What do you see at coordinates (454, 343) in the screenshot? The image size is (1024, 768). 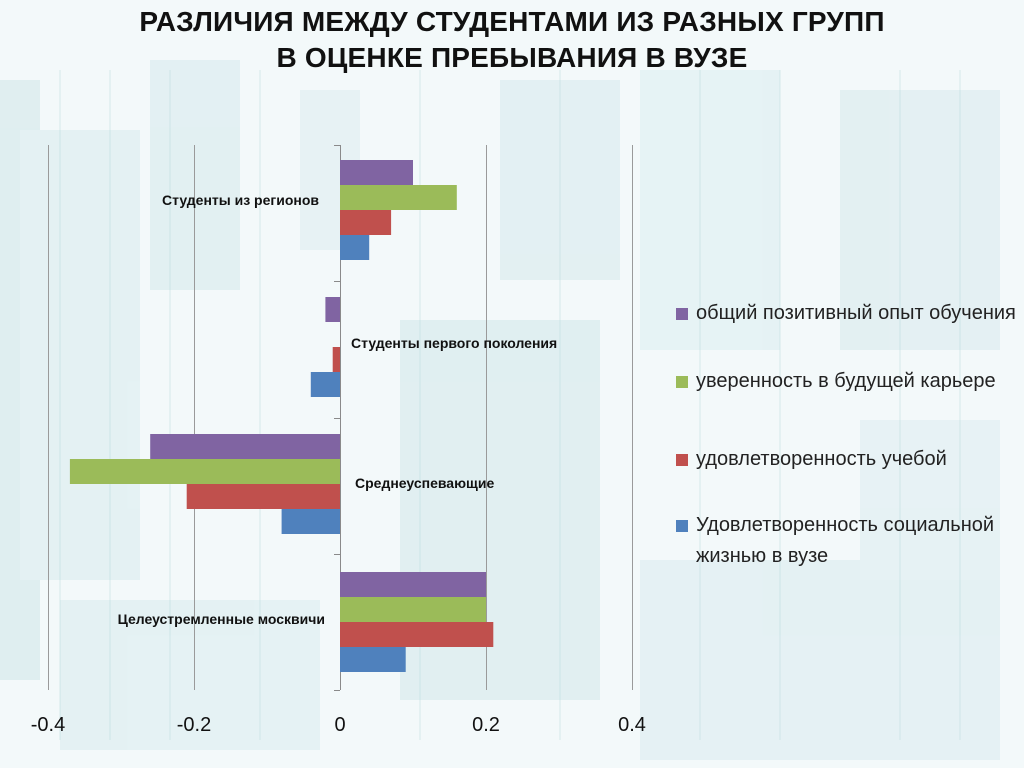 I see `category-label-2: Студенты первого поколения` at bounding box center [454, 343].